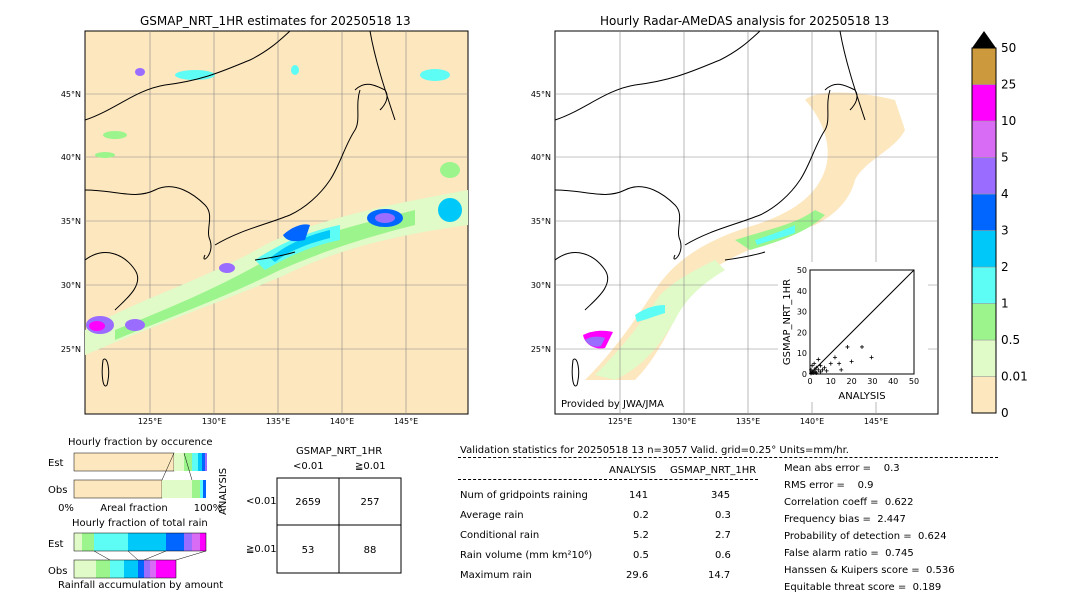 The height and width of the screenshot is (612, 1080). What do you see at coordinates (849, 502) in the screenshot?
I see `score-line: Correlation coeff = 0.622` at bounding box center [849, 502].